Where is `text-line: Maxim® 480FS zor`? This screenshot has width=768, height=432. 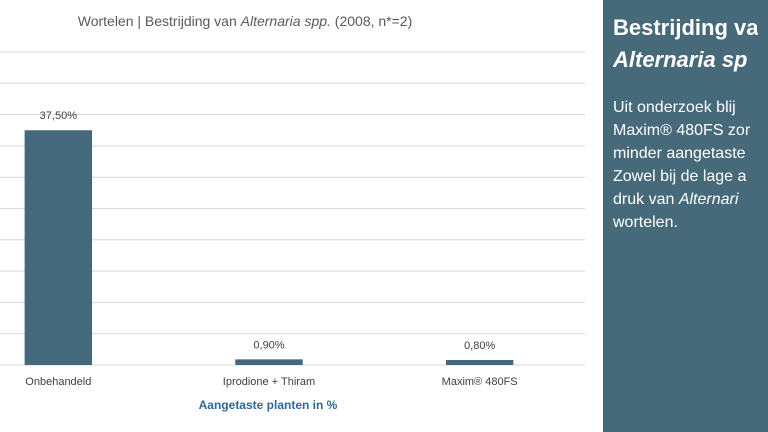
text-line: Maxim® 480FS zor is located at coordinates (681, 130).